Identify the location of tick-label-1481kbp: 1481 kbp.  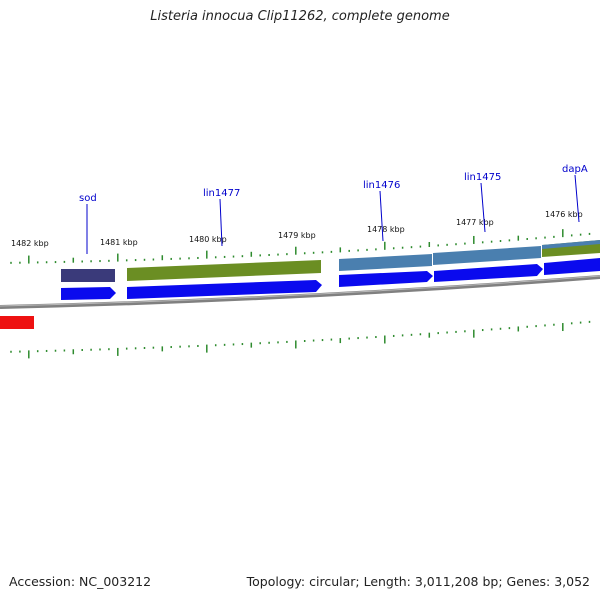
(119, 242).